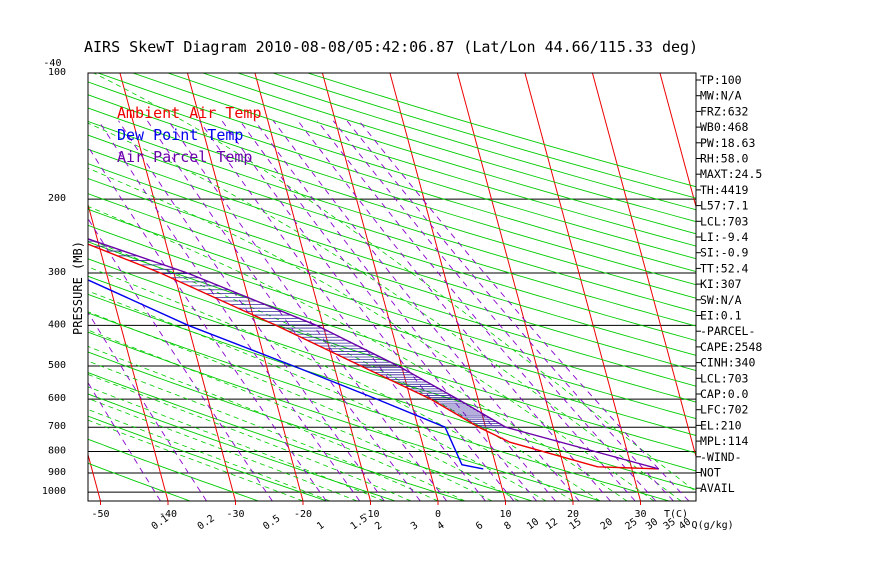 Image resolution: width=870 pixels, height=564 pixels. I want to click on index-entry: TH:4419, so click(724, 190).